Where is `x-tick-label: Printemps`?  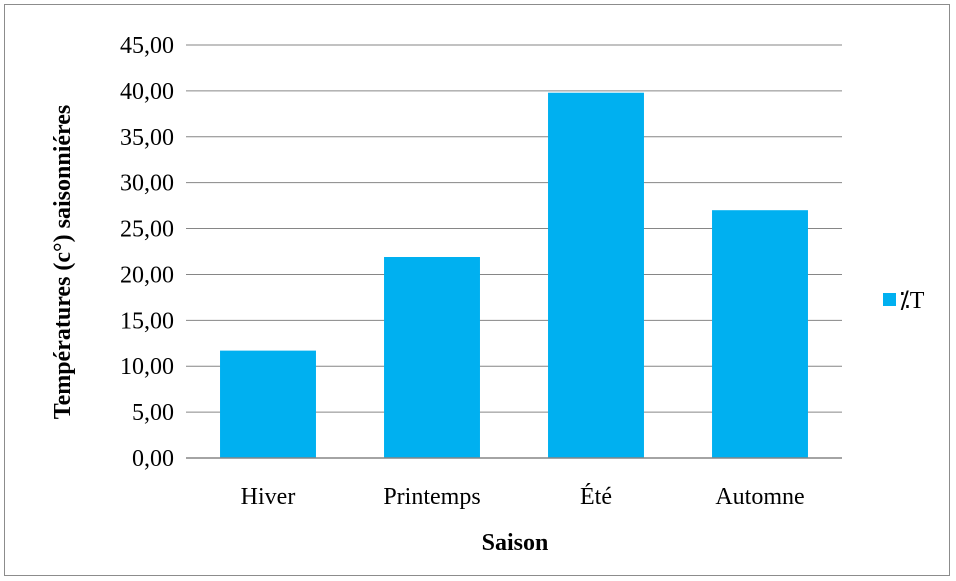 x-tick-label: Printemps is located at coordinates (431, 497).